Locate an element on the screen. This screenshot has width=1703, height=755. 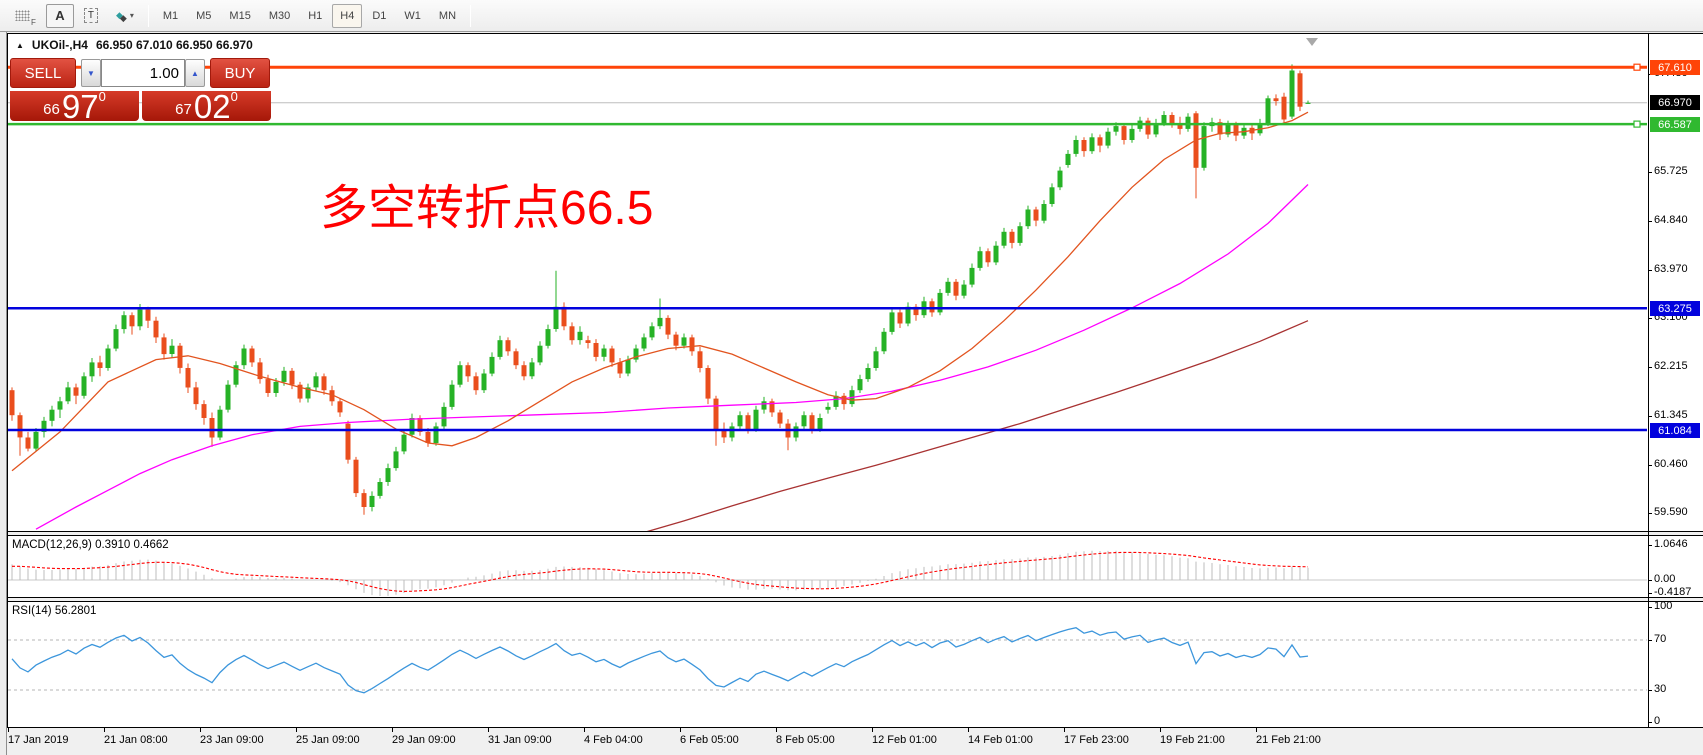
spin-down-icon: ▼ is located at coordinates (91, 73).